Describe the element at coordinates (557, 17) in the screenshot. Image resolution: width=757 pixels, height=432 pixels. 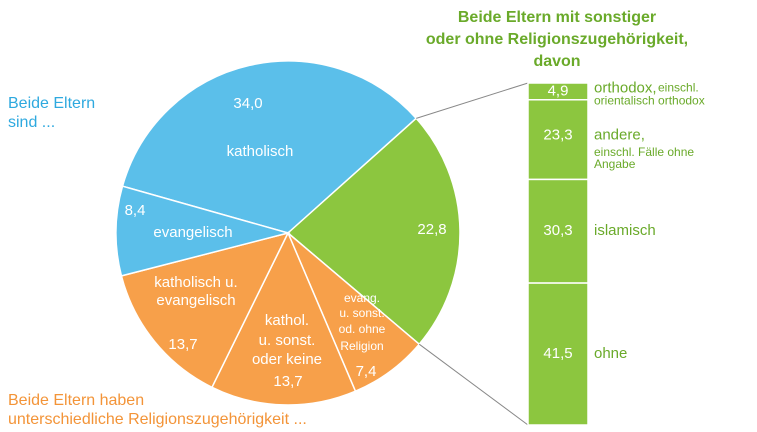
I see `bar-title: Beide Eltern mit sonstiger` at that location.